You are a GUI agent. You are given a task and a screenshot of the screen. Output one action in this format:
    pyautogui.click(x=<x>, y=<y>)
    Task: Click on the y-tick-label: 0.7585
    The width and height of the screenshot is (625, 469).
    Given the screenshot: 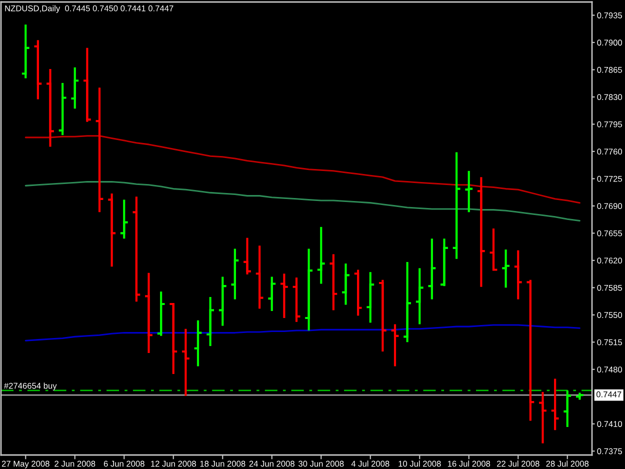 What is the action you would take?
    pyautogui.click(x=609, y=287)
    